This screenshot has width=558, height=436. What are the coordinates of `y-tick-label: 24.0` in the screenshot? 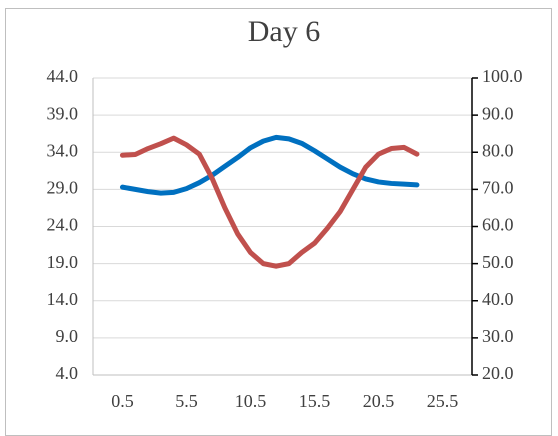 It's located at (63, 225).